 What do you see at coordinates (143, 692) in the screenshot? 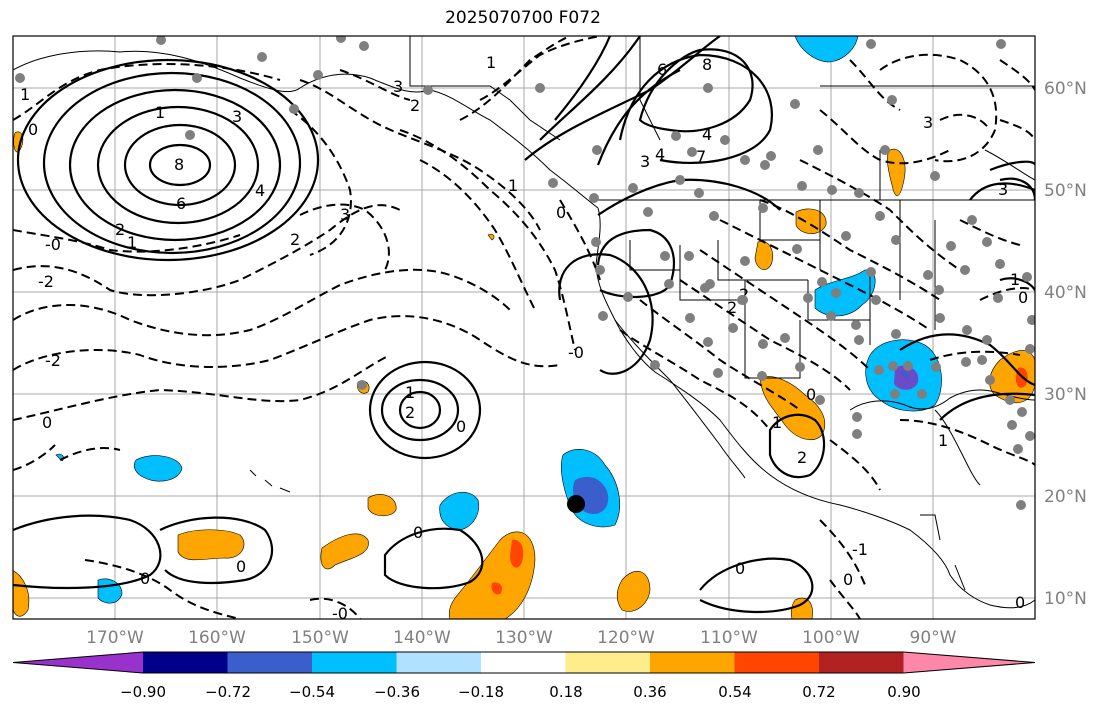
I see `colorbar-tick: −0.90` at bounding box center [143, 692].